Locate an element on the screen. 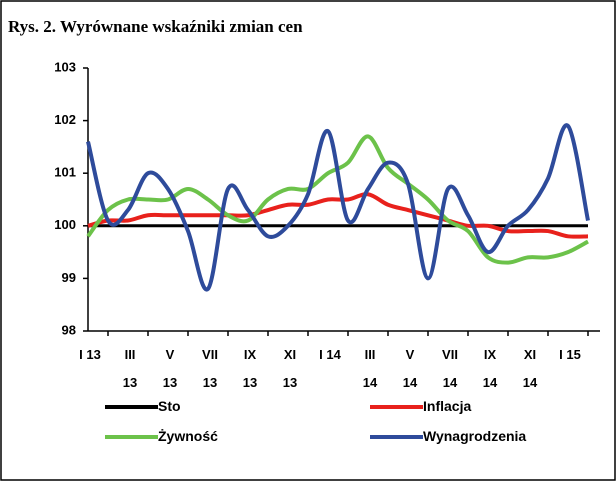 The width and height of the screenshot is (616, 481). x-tick-label: IX 14 is located at coordinates (490, 368).